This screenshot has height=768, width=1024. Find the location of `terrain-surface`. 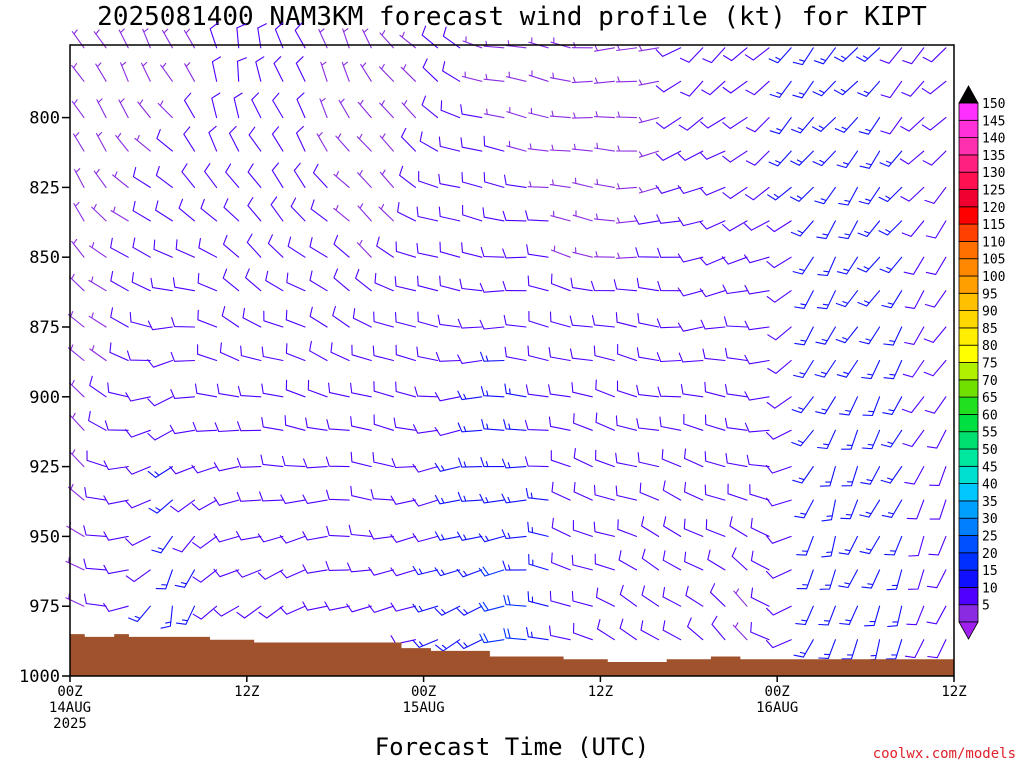

terrain-surface is located at coordinates (512, 655).